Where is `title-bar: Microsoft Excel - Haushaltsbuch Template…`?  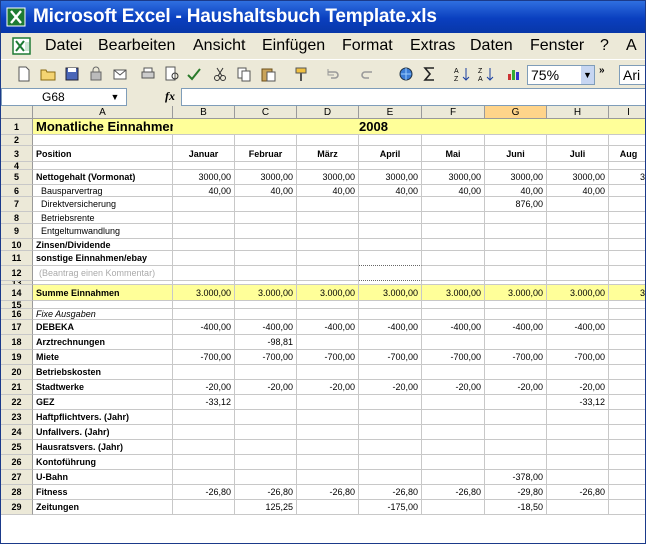 title-bar: Microsoft Excel - Haushaltsbuch Template… is located at coordinates (323, 17).